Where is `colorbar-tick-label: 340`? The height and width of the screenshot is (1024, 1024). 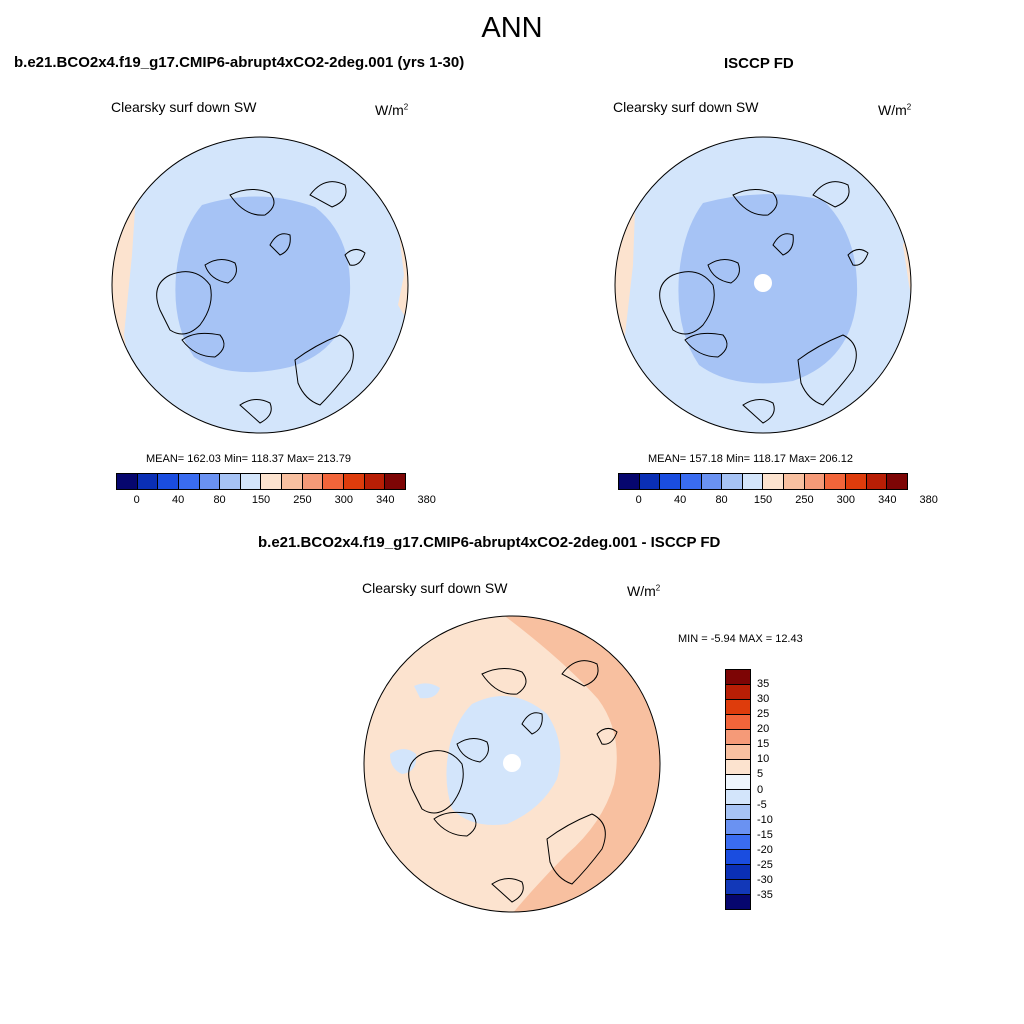
colorbar-tick-label: 340 is located at coordinates (887, 500).